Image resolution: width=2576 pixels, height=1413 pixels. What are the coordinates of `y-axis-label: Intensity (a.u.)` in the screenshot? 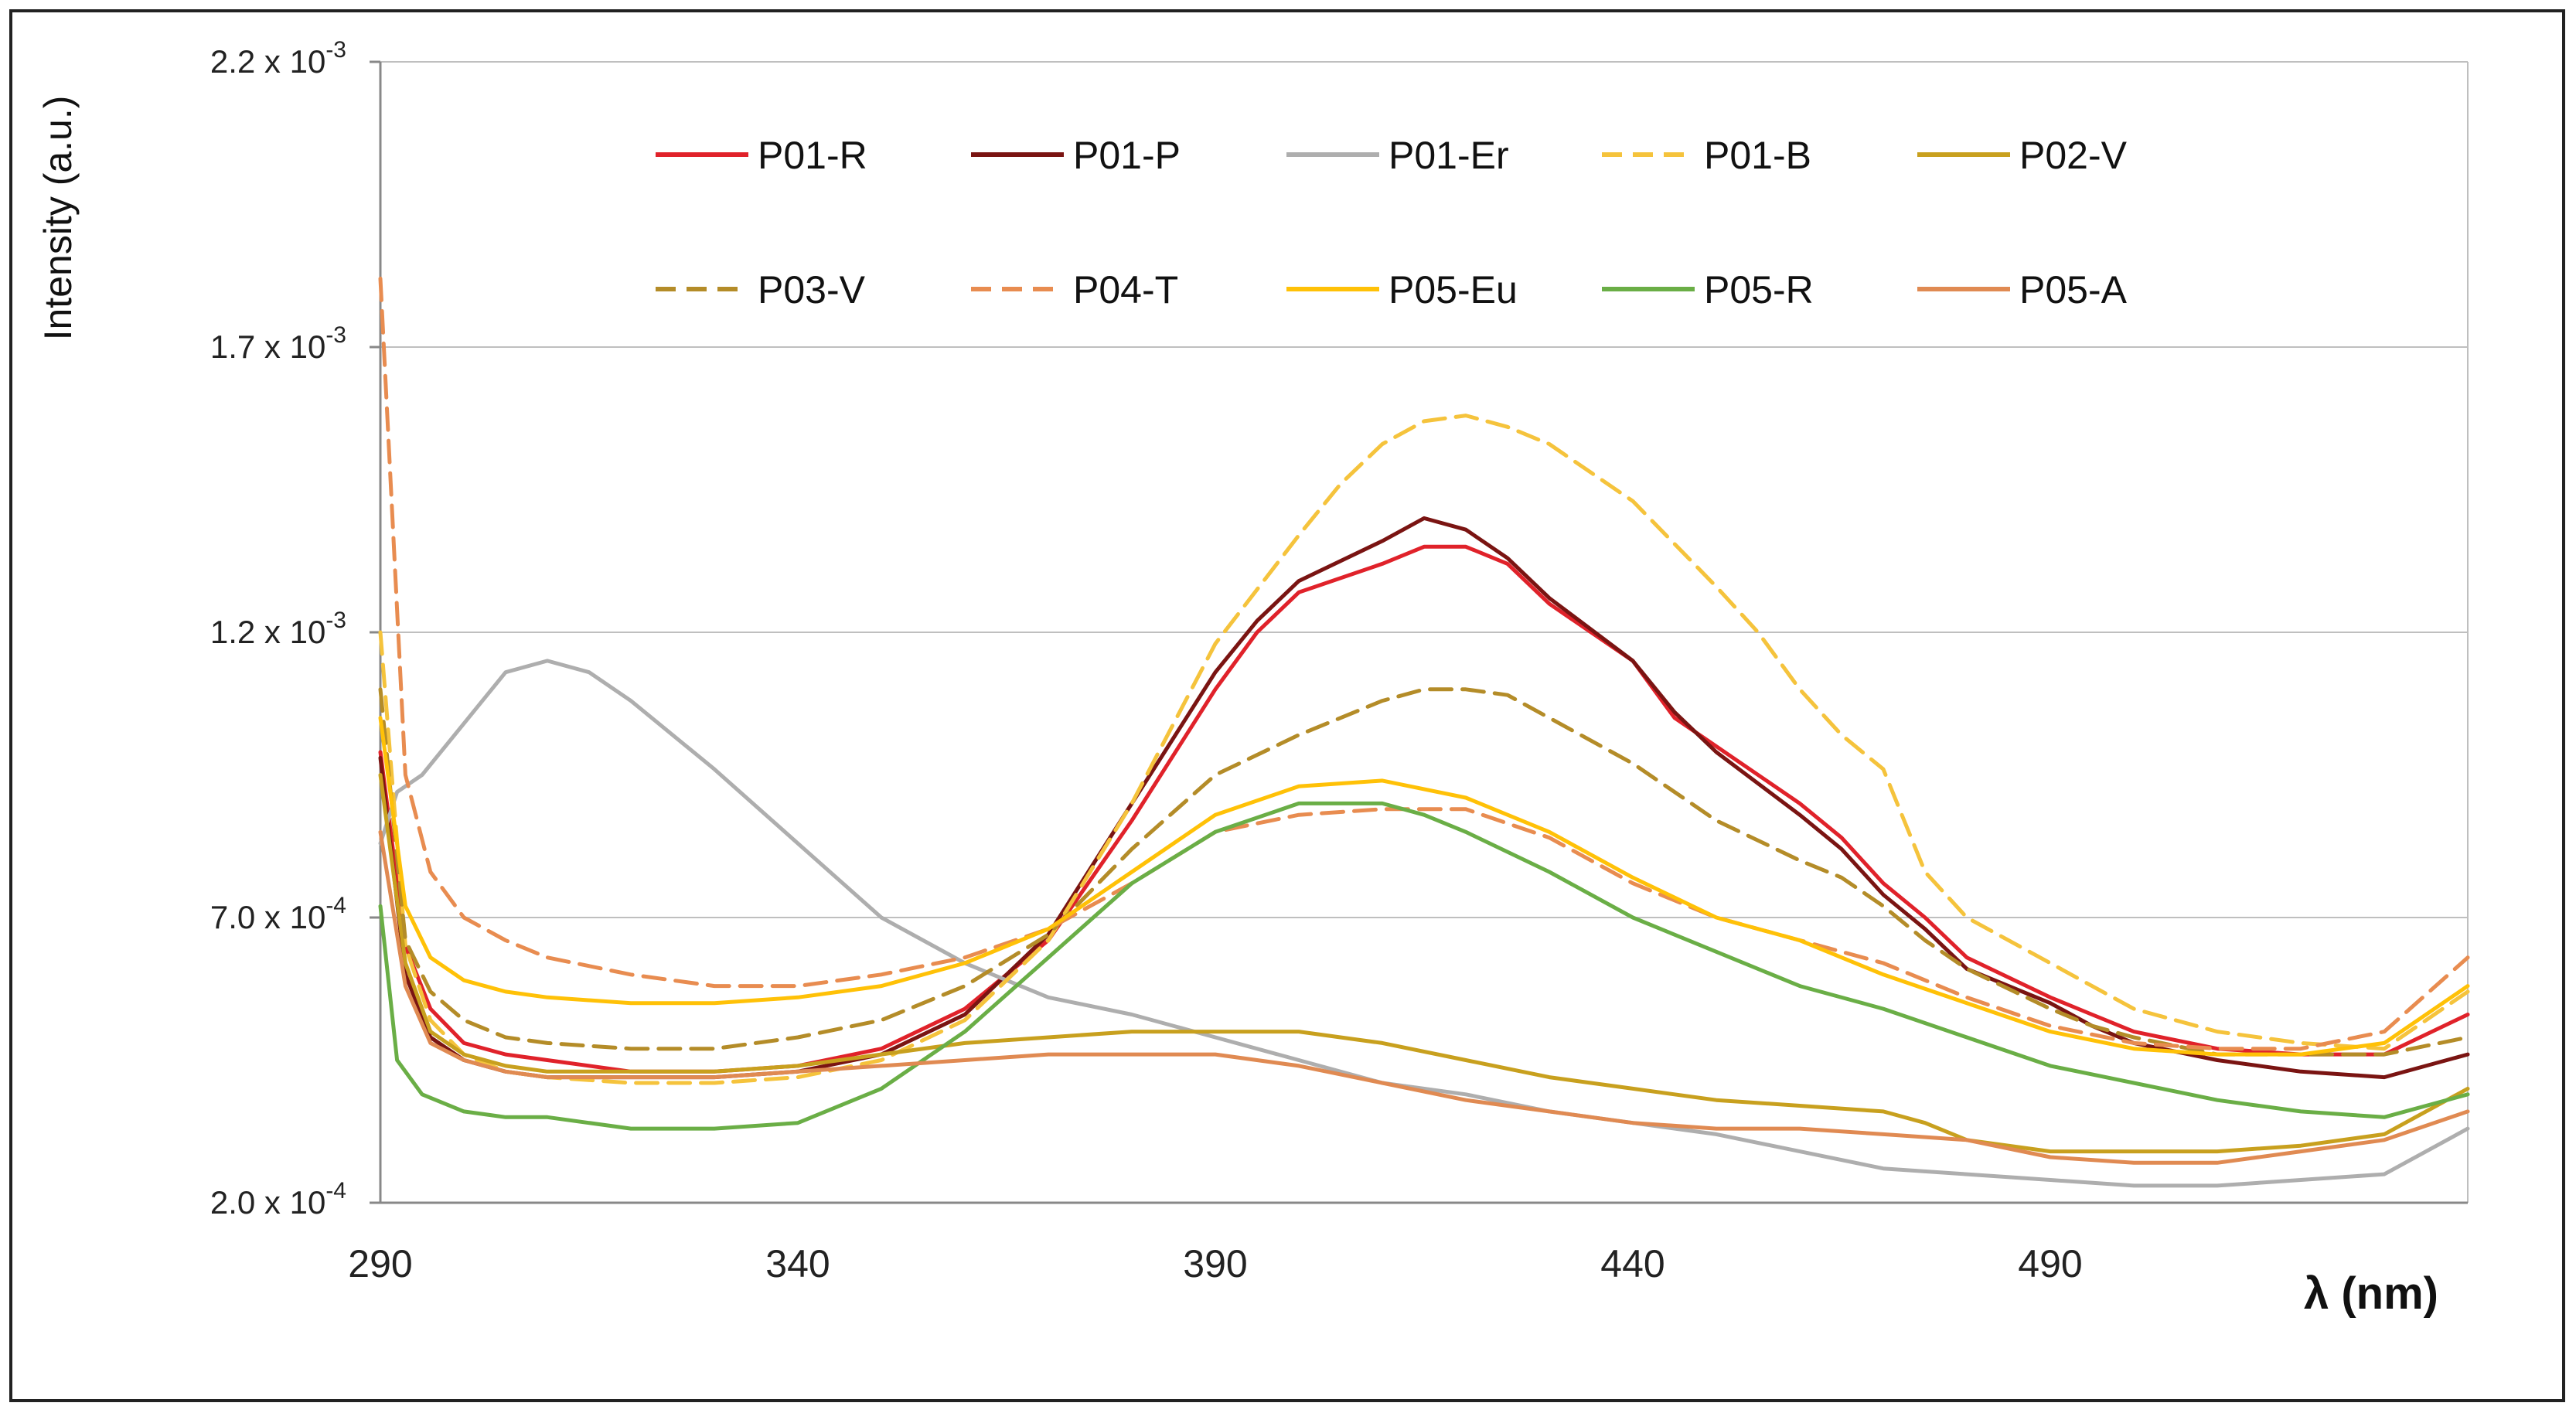 It's located at (58, 218).